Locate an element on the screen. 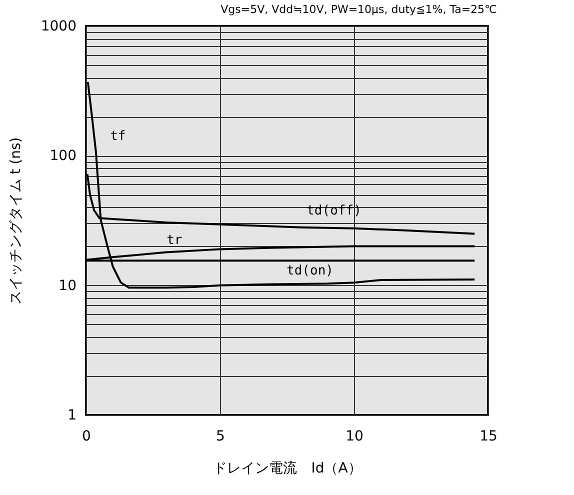  x-tick-label: 0 is located at coordinates (86, 436).